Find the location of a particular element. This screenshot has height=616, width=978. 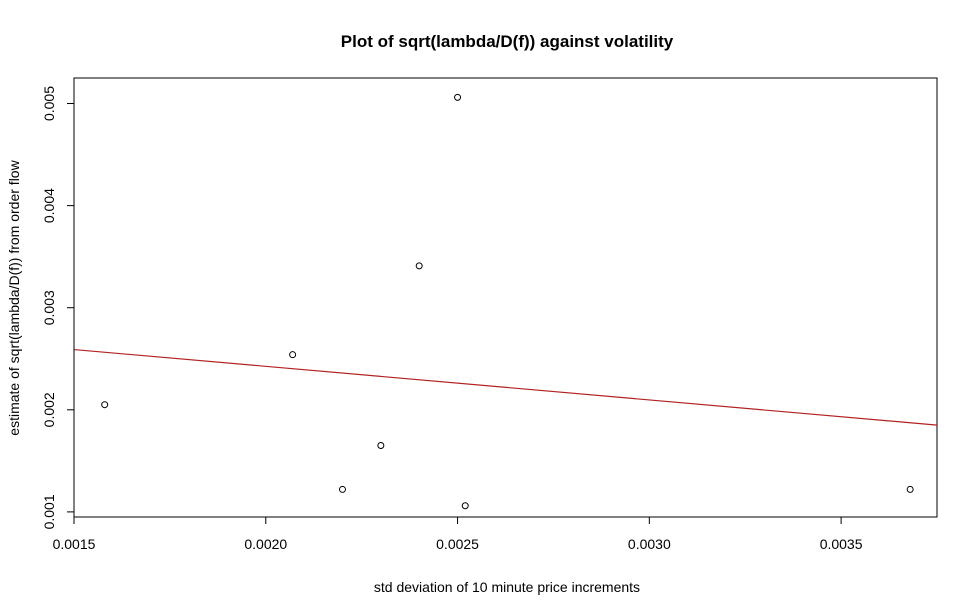

x-tick-label: 0.0035 is located at coordinates (841, 544).